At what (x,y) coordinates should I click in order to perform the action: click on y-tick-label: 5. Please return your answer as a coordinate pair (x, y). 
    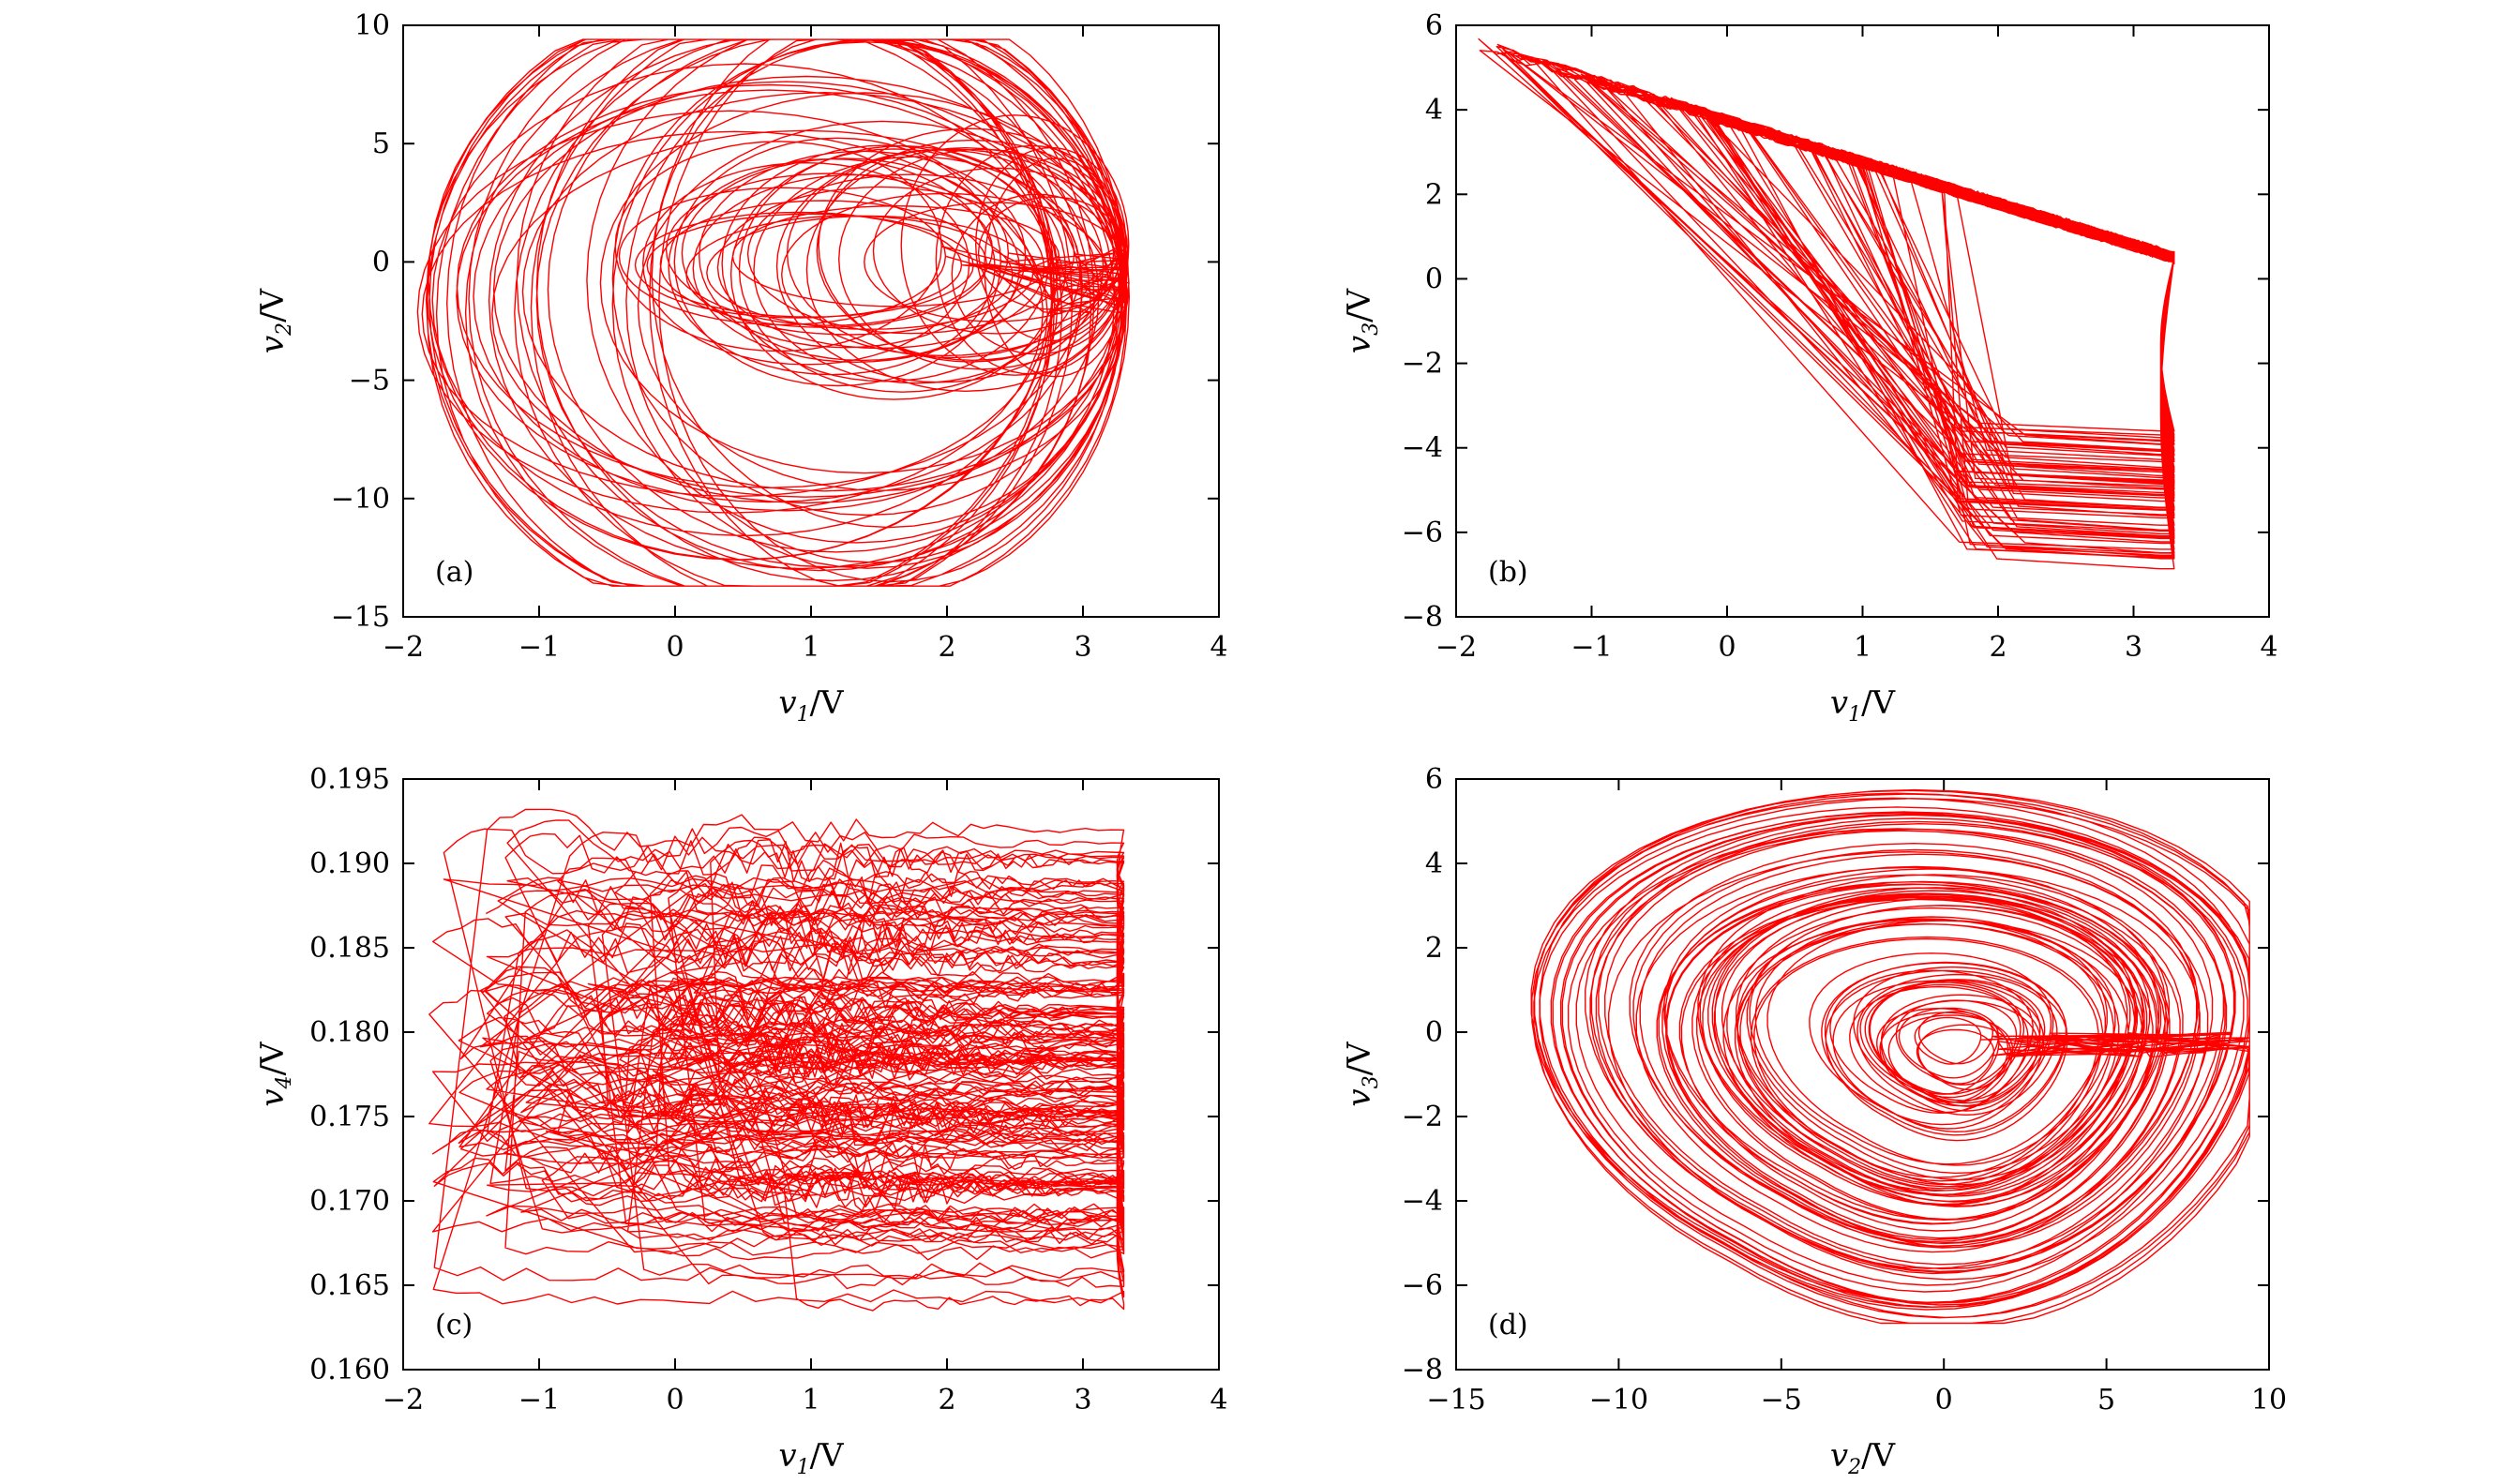
    Looking at the image, I should click on (381, 143).